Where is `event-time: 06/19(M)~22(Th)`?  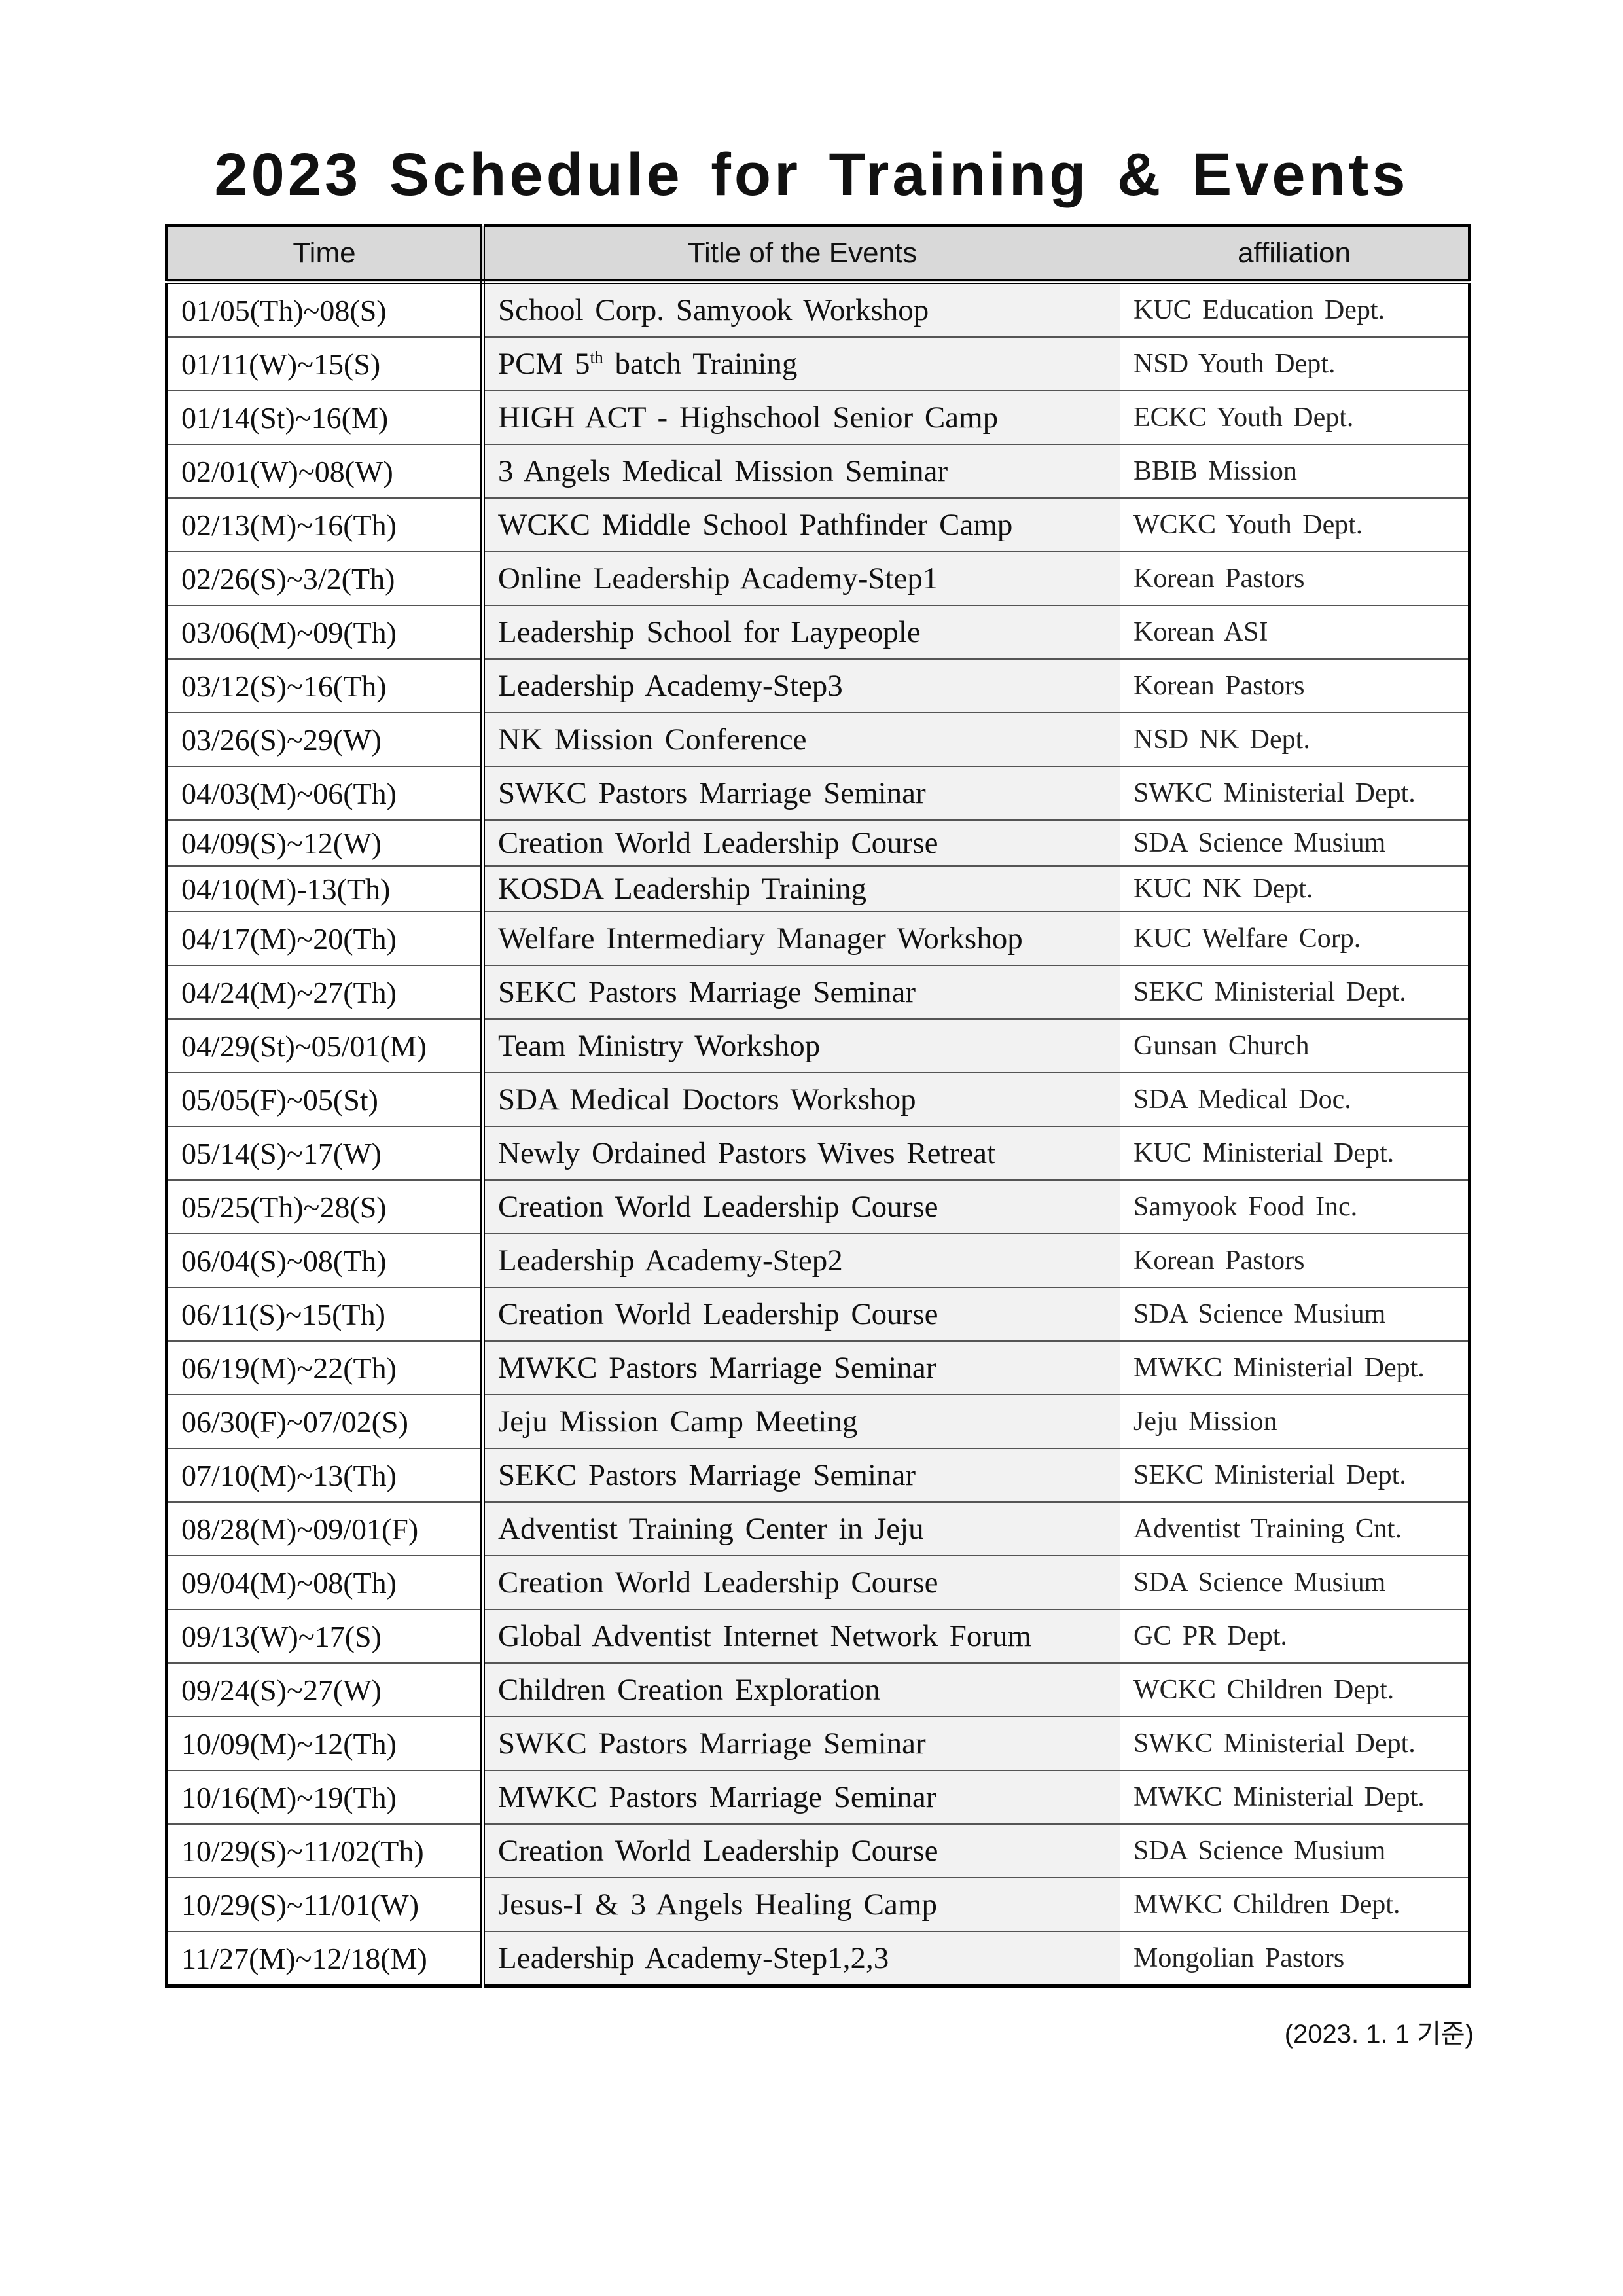
event-time: 06/19(M)~22(Th) is located at coordinates (325, 1368).